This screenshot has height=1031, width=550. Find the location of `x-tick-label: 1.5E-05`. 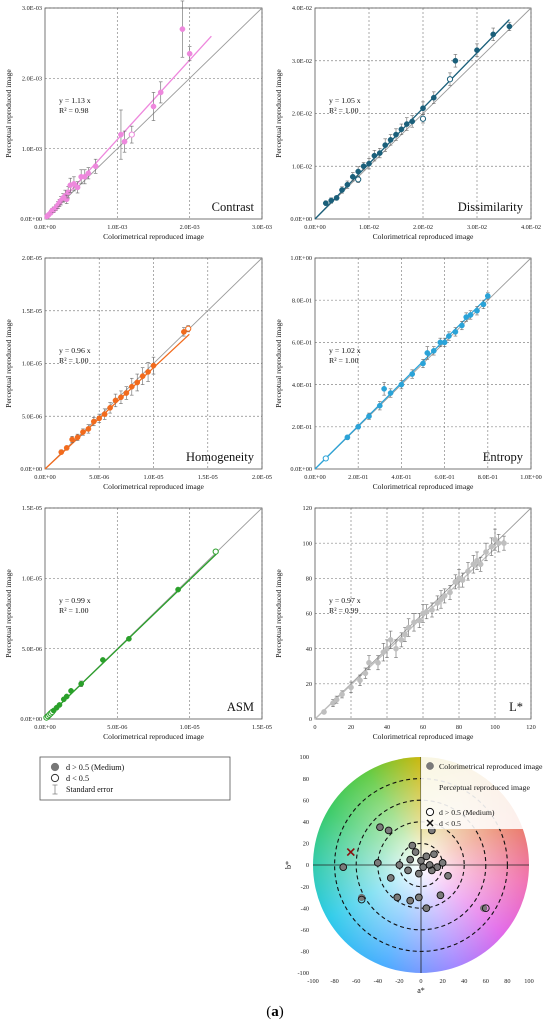

x-tick-label: 1.5E-05 is located at coordinates (262, 727).